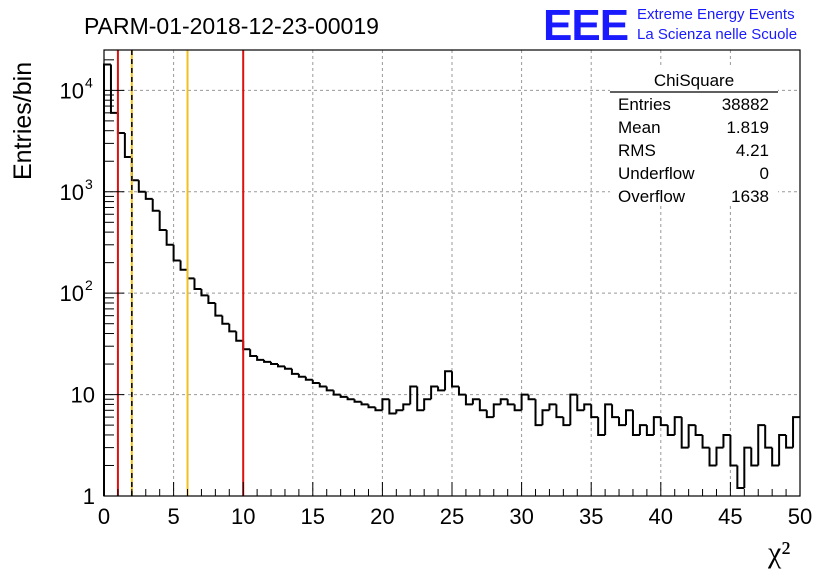  I want to click on stats-label: Underflow, so click(656, 173).